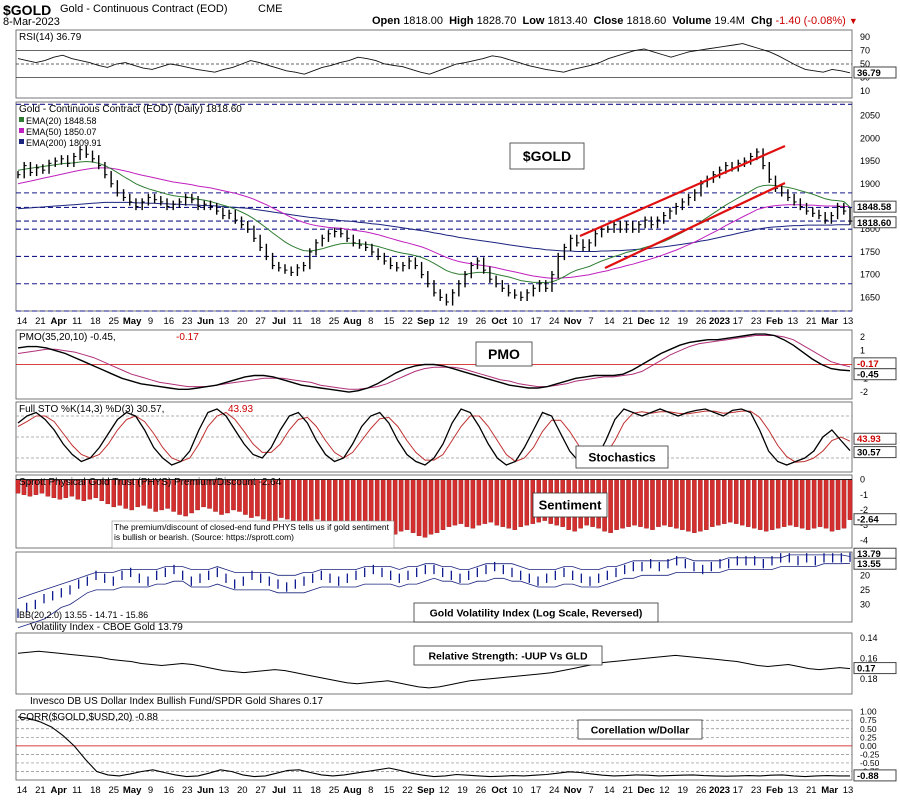 This screenshot has height=800, width=900. Describe the element at coordinates (517, 790) in the screenshot. I see `x-axis-label: 10` at that location.